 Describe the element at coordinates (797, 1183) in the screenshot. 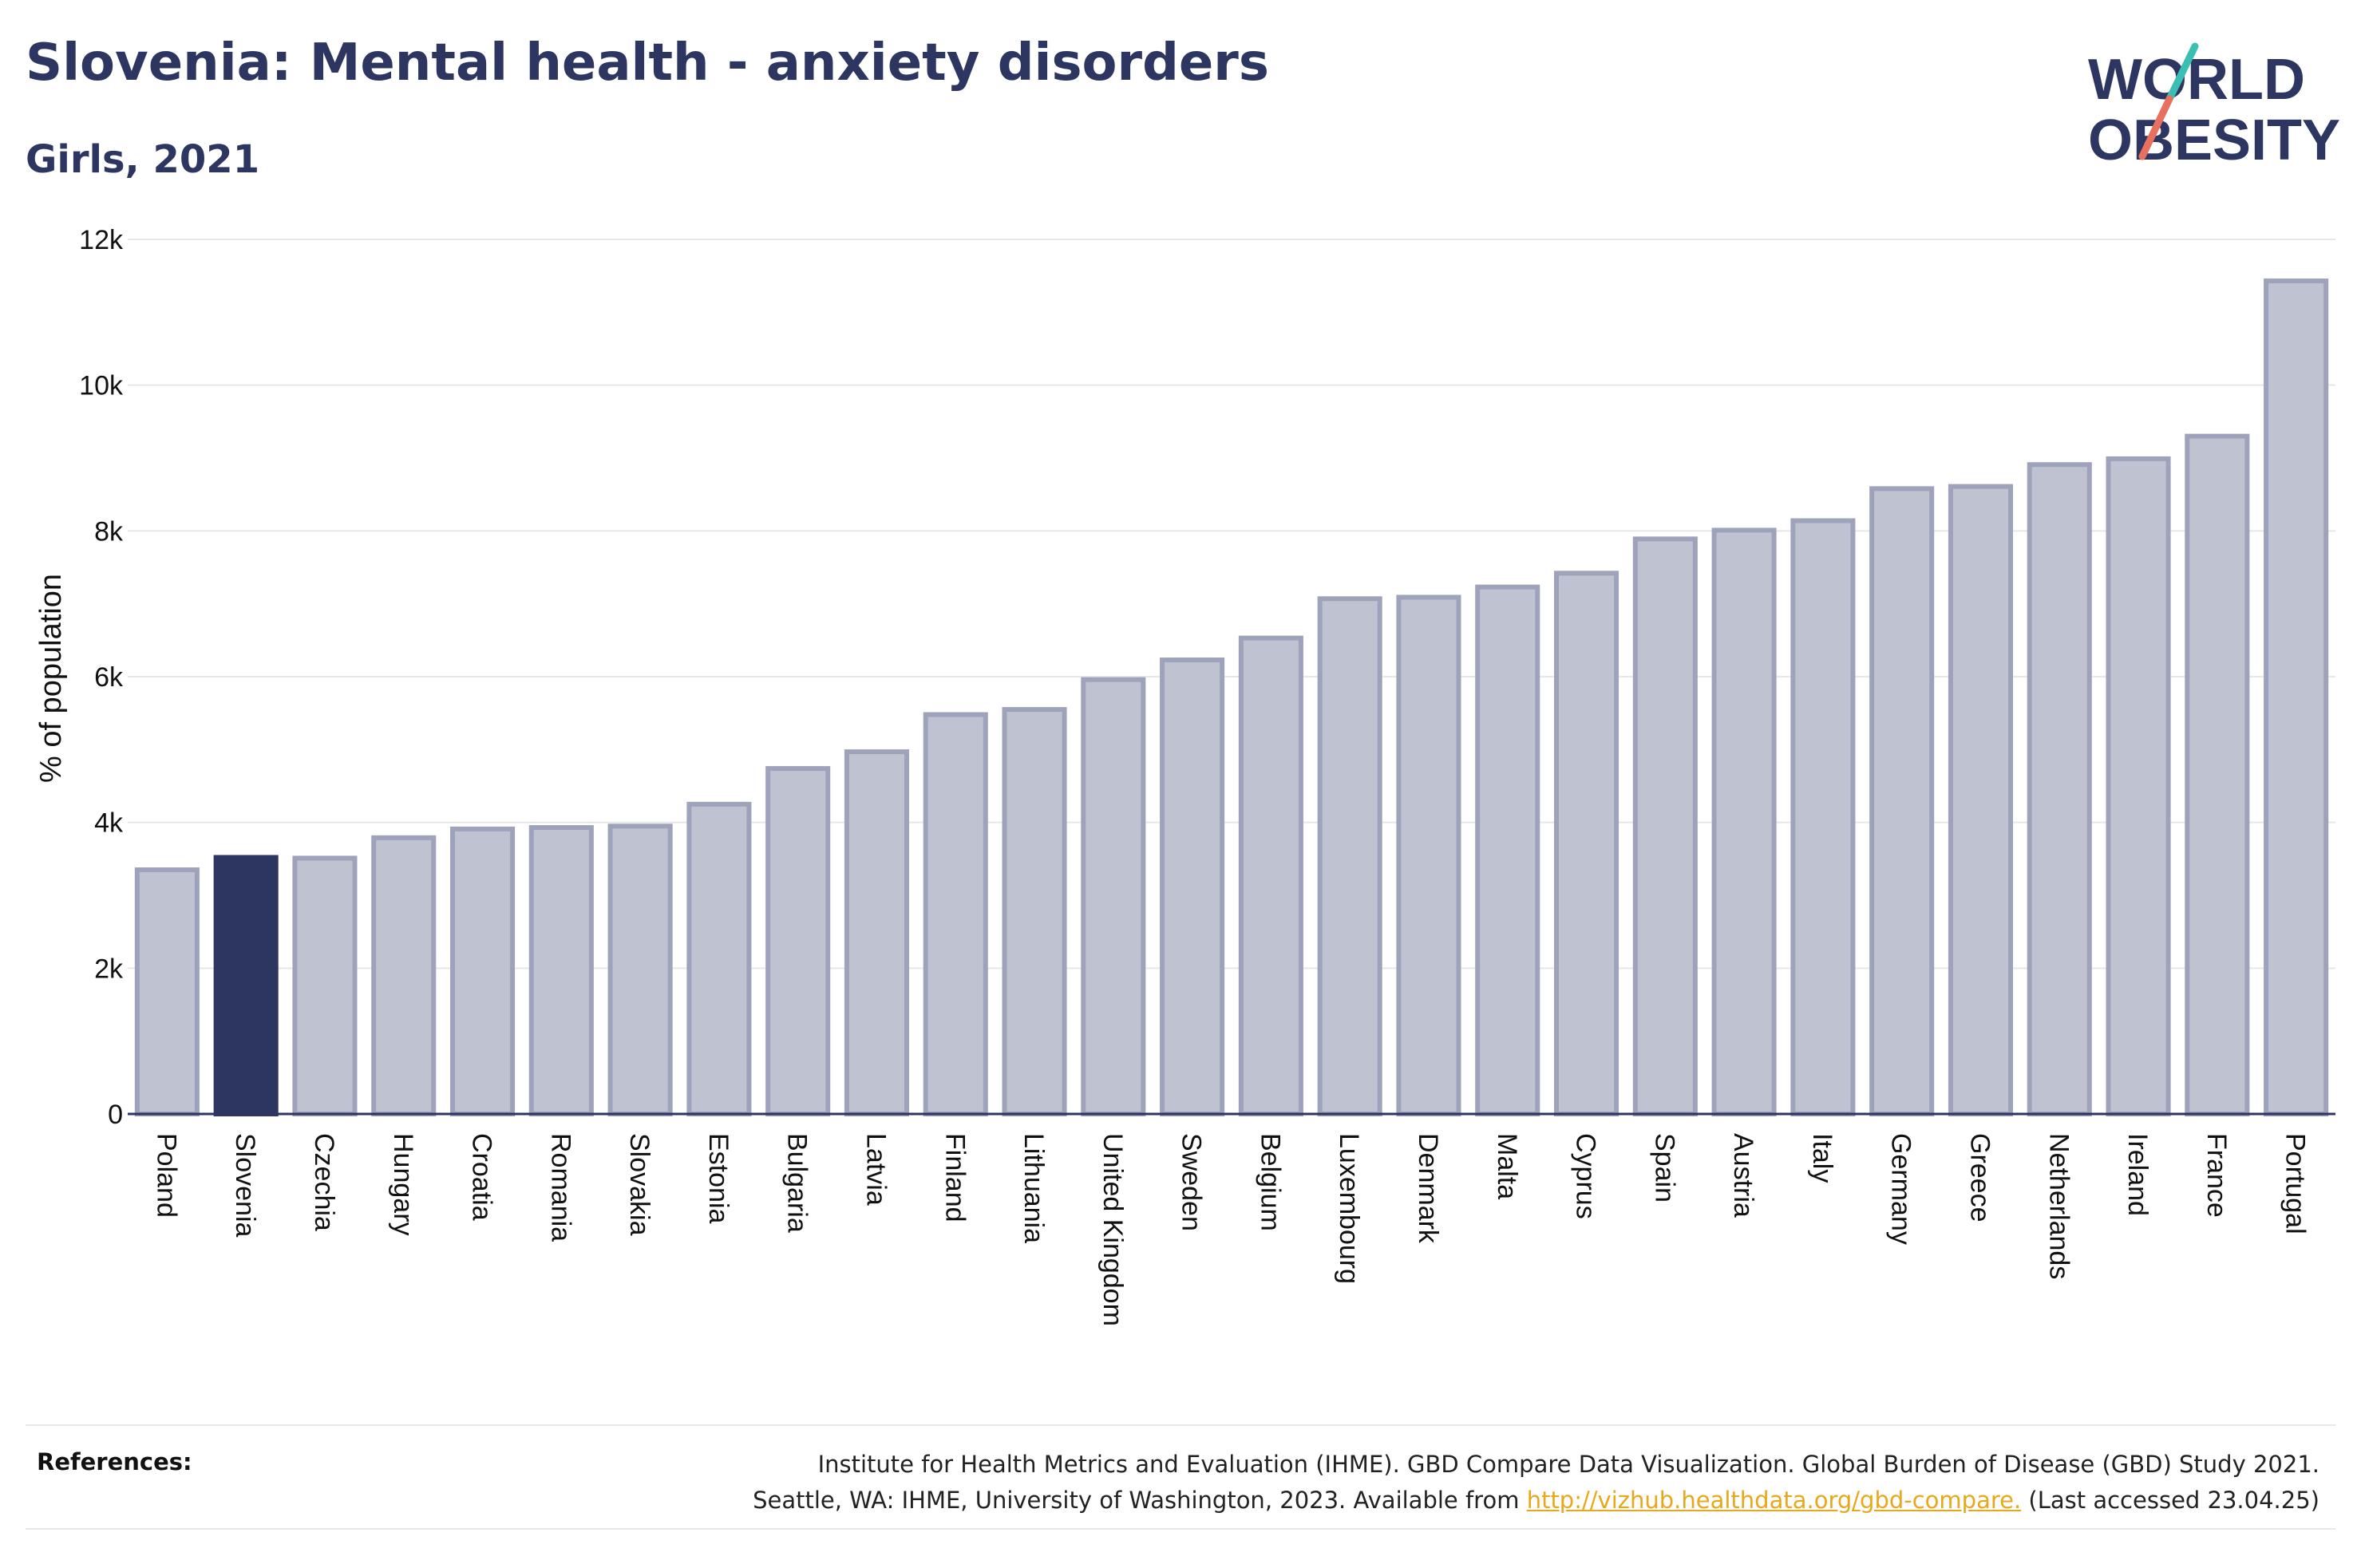

I see `x-tick-label: Bulgaria` at that location.